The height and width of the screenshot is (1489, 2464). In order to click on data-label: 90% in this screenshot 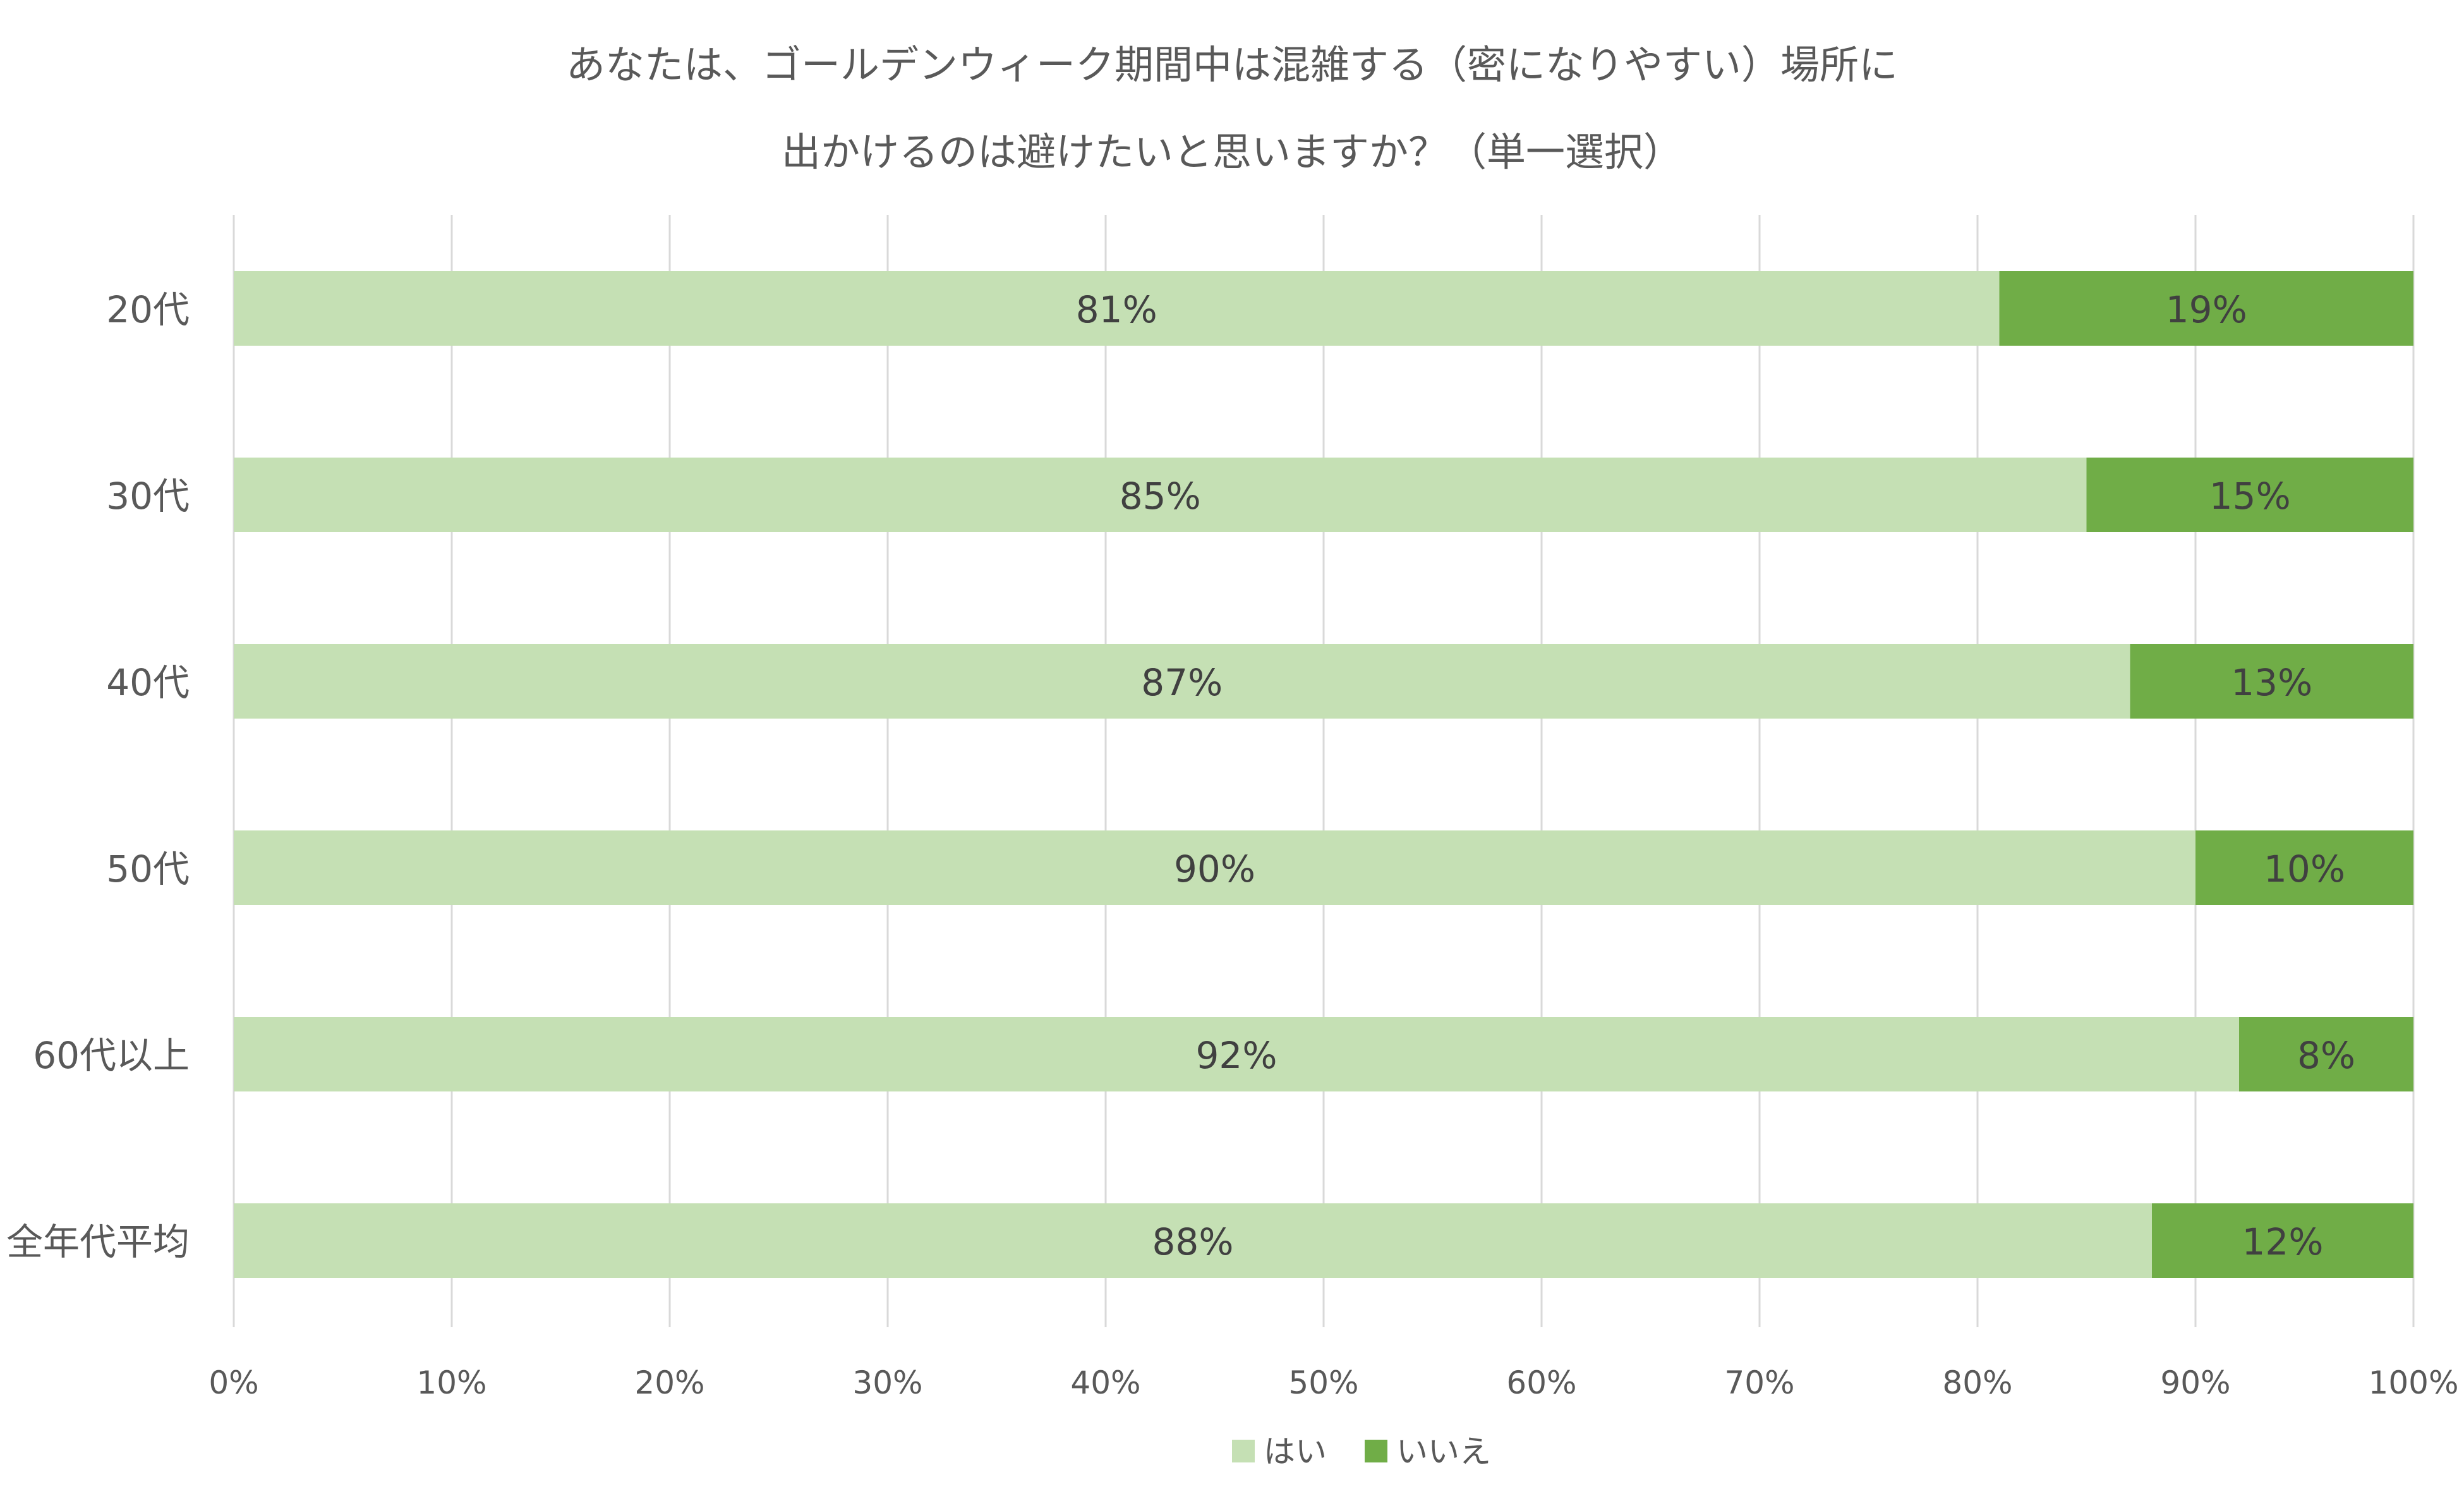, I will do `click(1215, 869)`.